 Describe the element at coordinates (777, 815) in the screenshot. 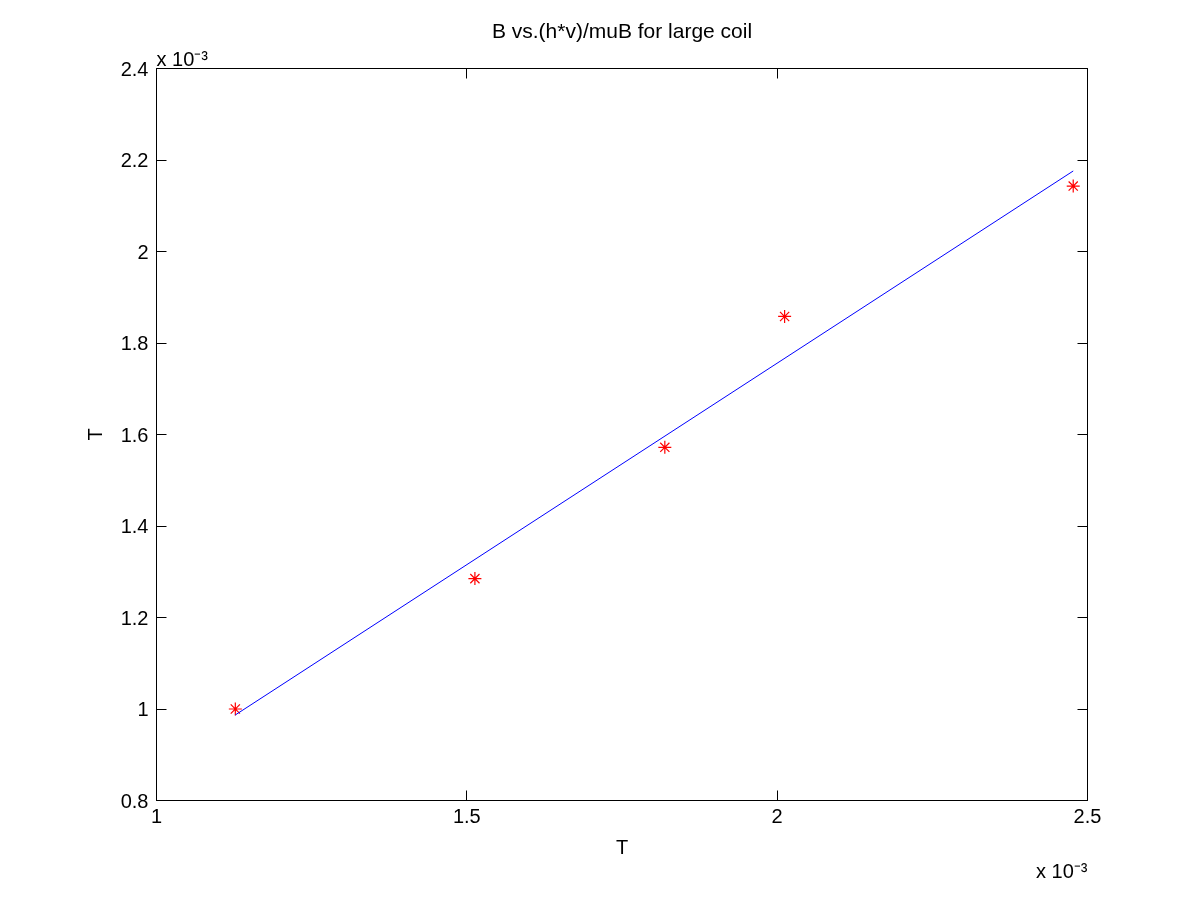

I see `x-tick-label: 2` at that location.